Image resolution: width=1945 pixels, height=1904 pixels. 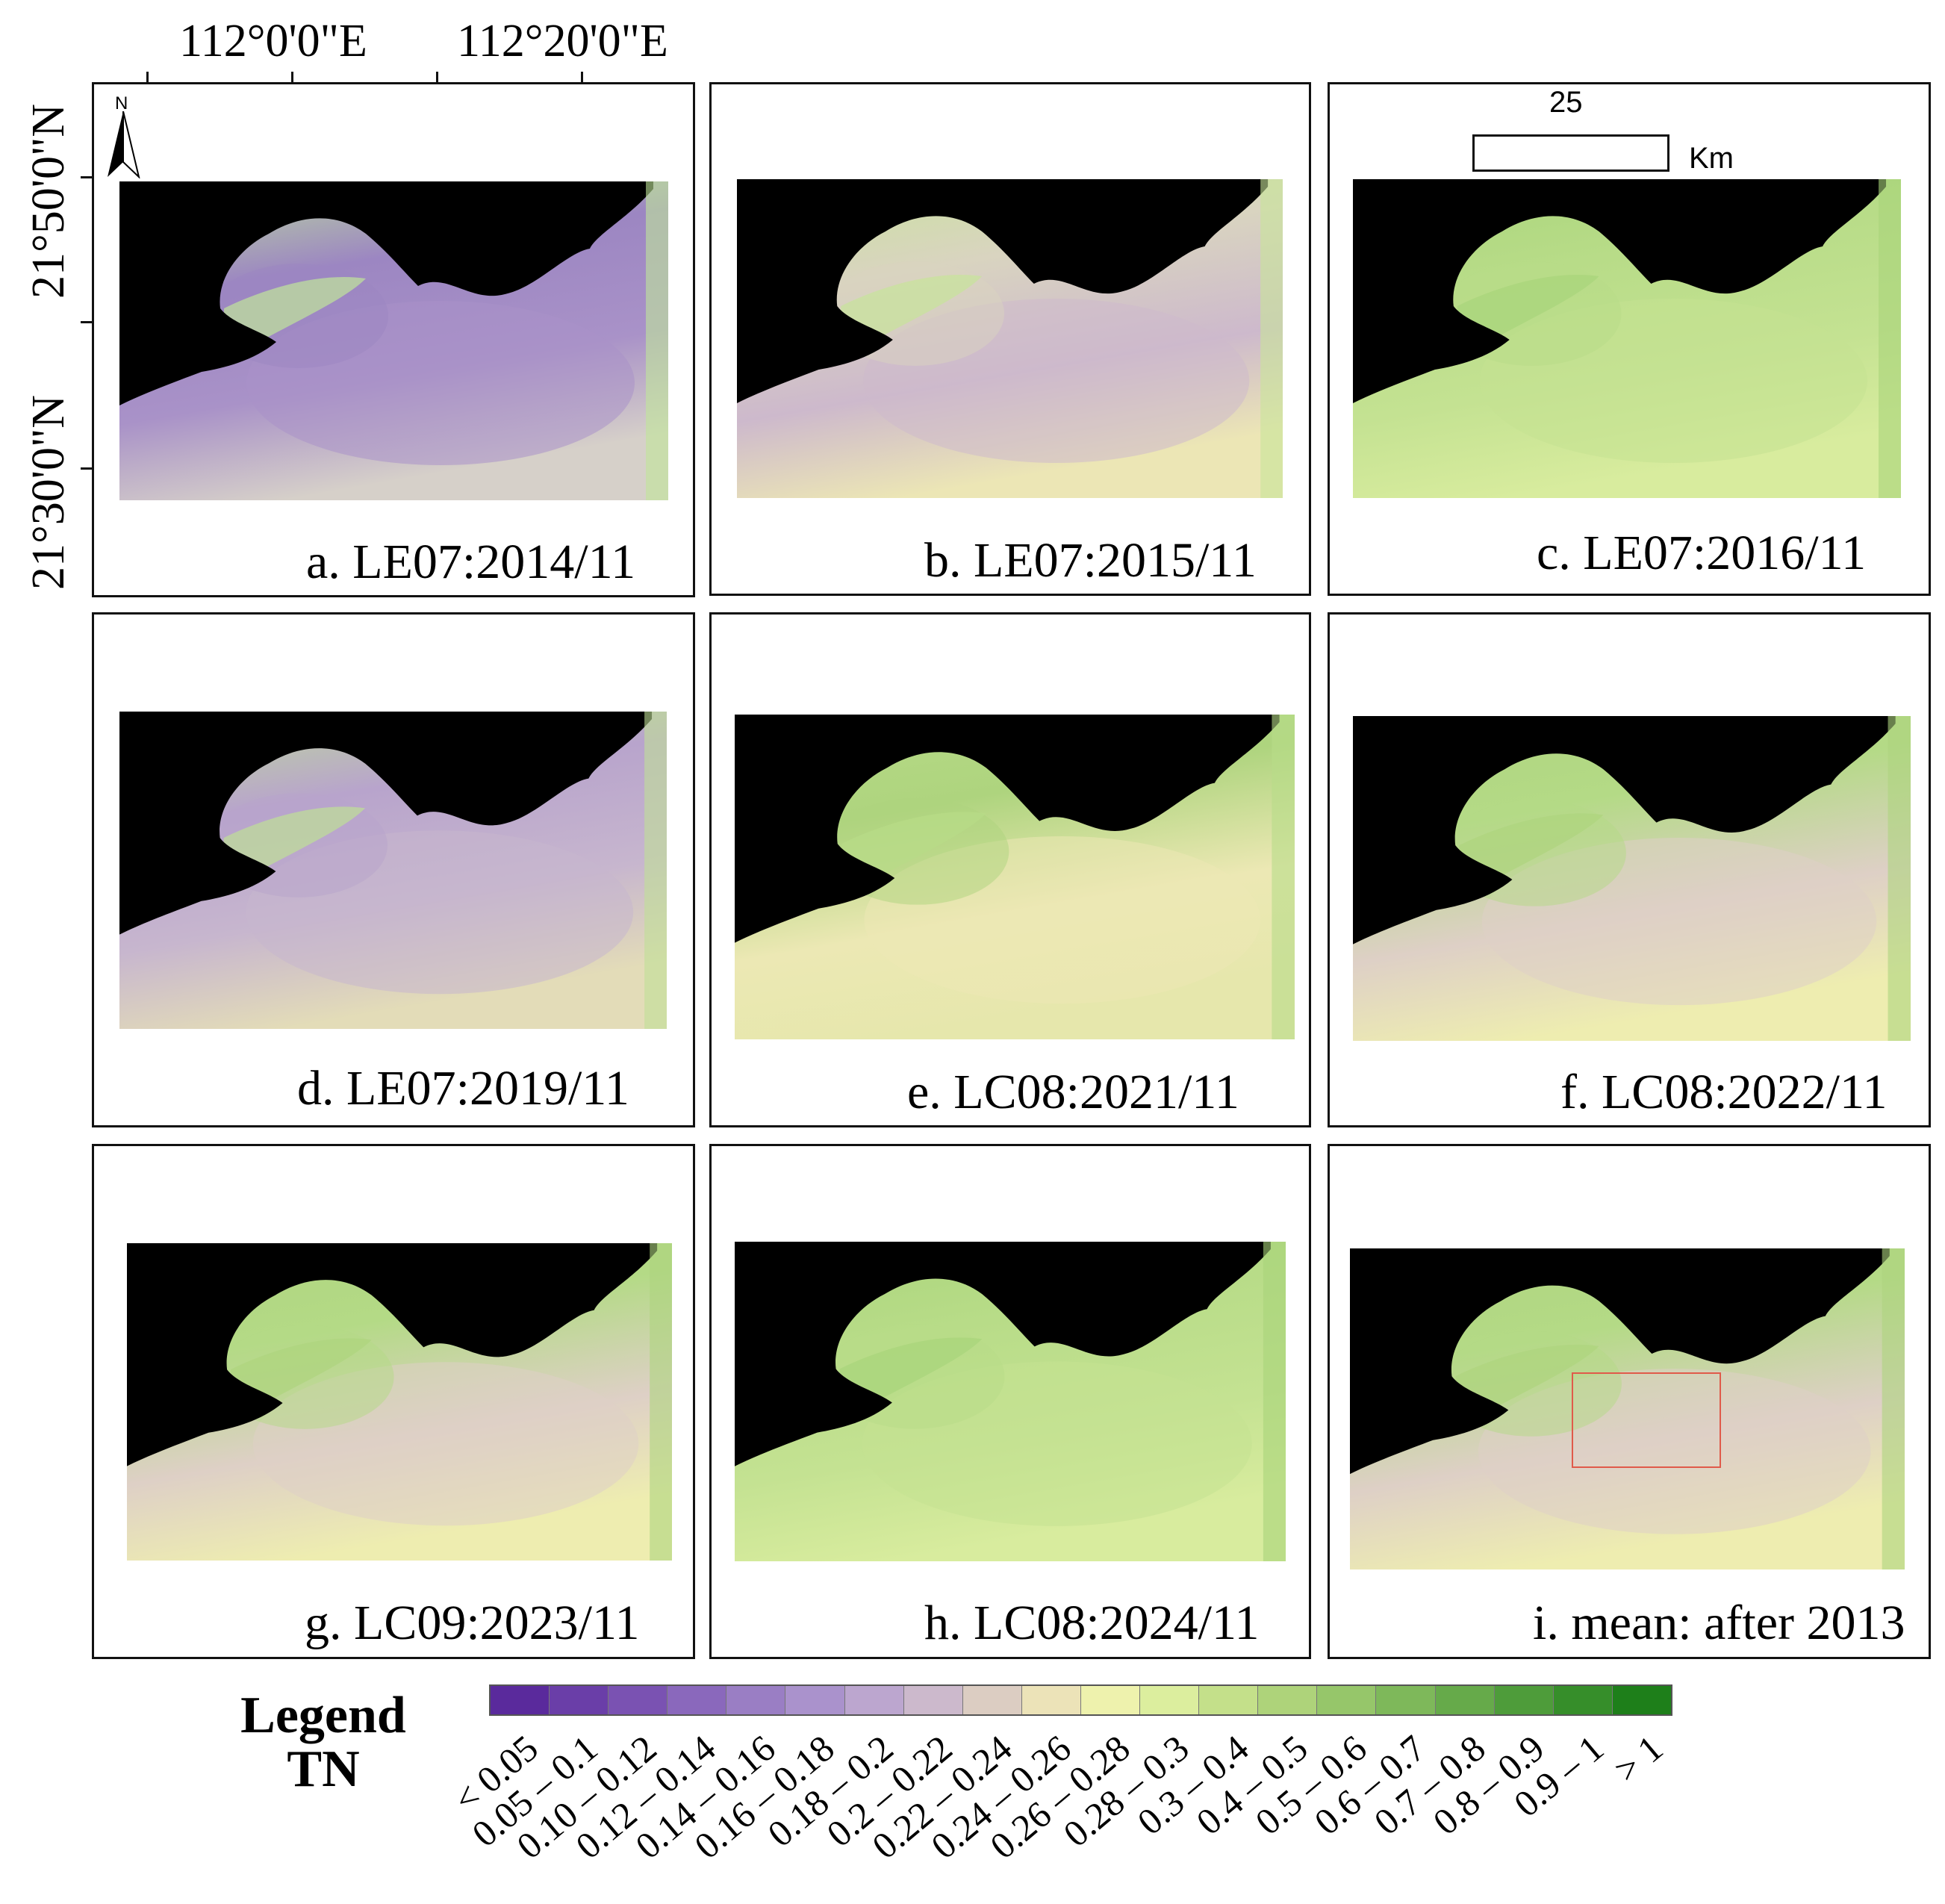 I want to click on lon-label-112-0: 112°0'0"E, so click(x=273, y=41).